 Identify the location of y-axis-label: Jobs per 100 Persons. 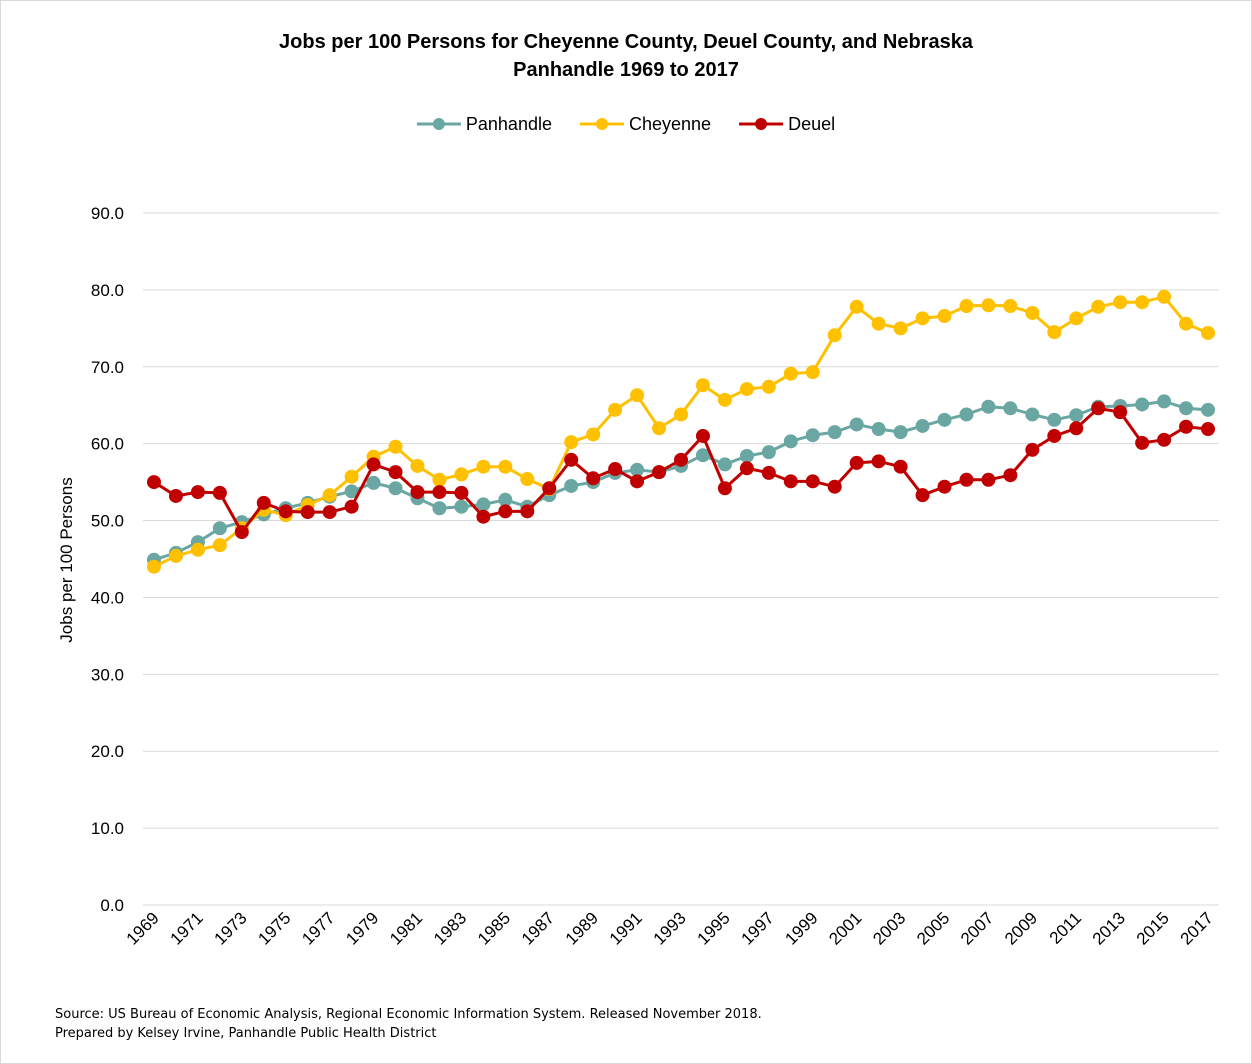
(66, 559).